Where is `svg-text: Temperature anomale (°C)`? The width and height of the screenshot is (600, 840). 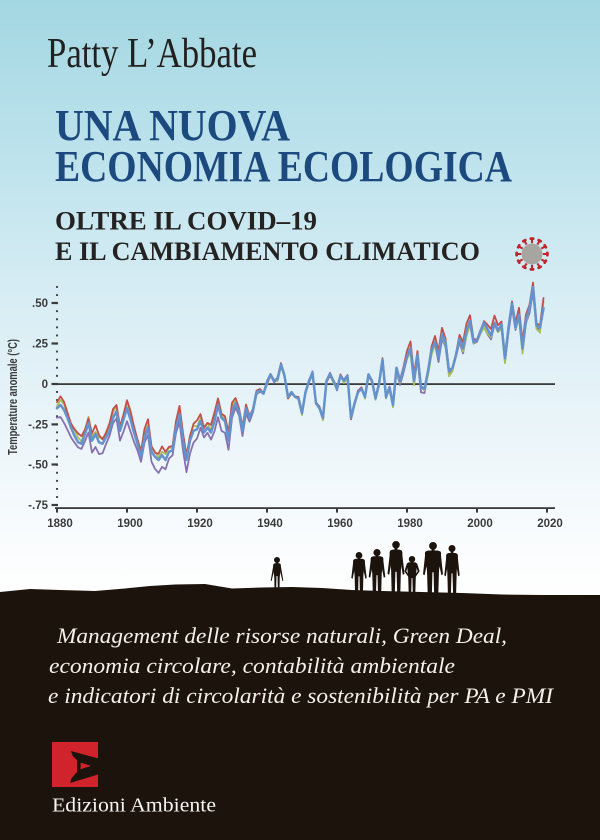
svg-text: Temperature anomale (°C) is located at coordinates (13, 397).